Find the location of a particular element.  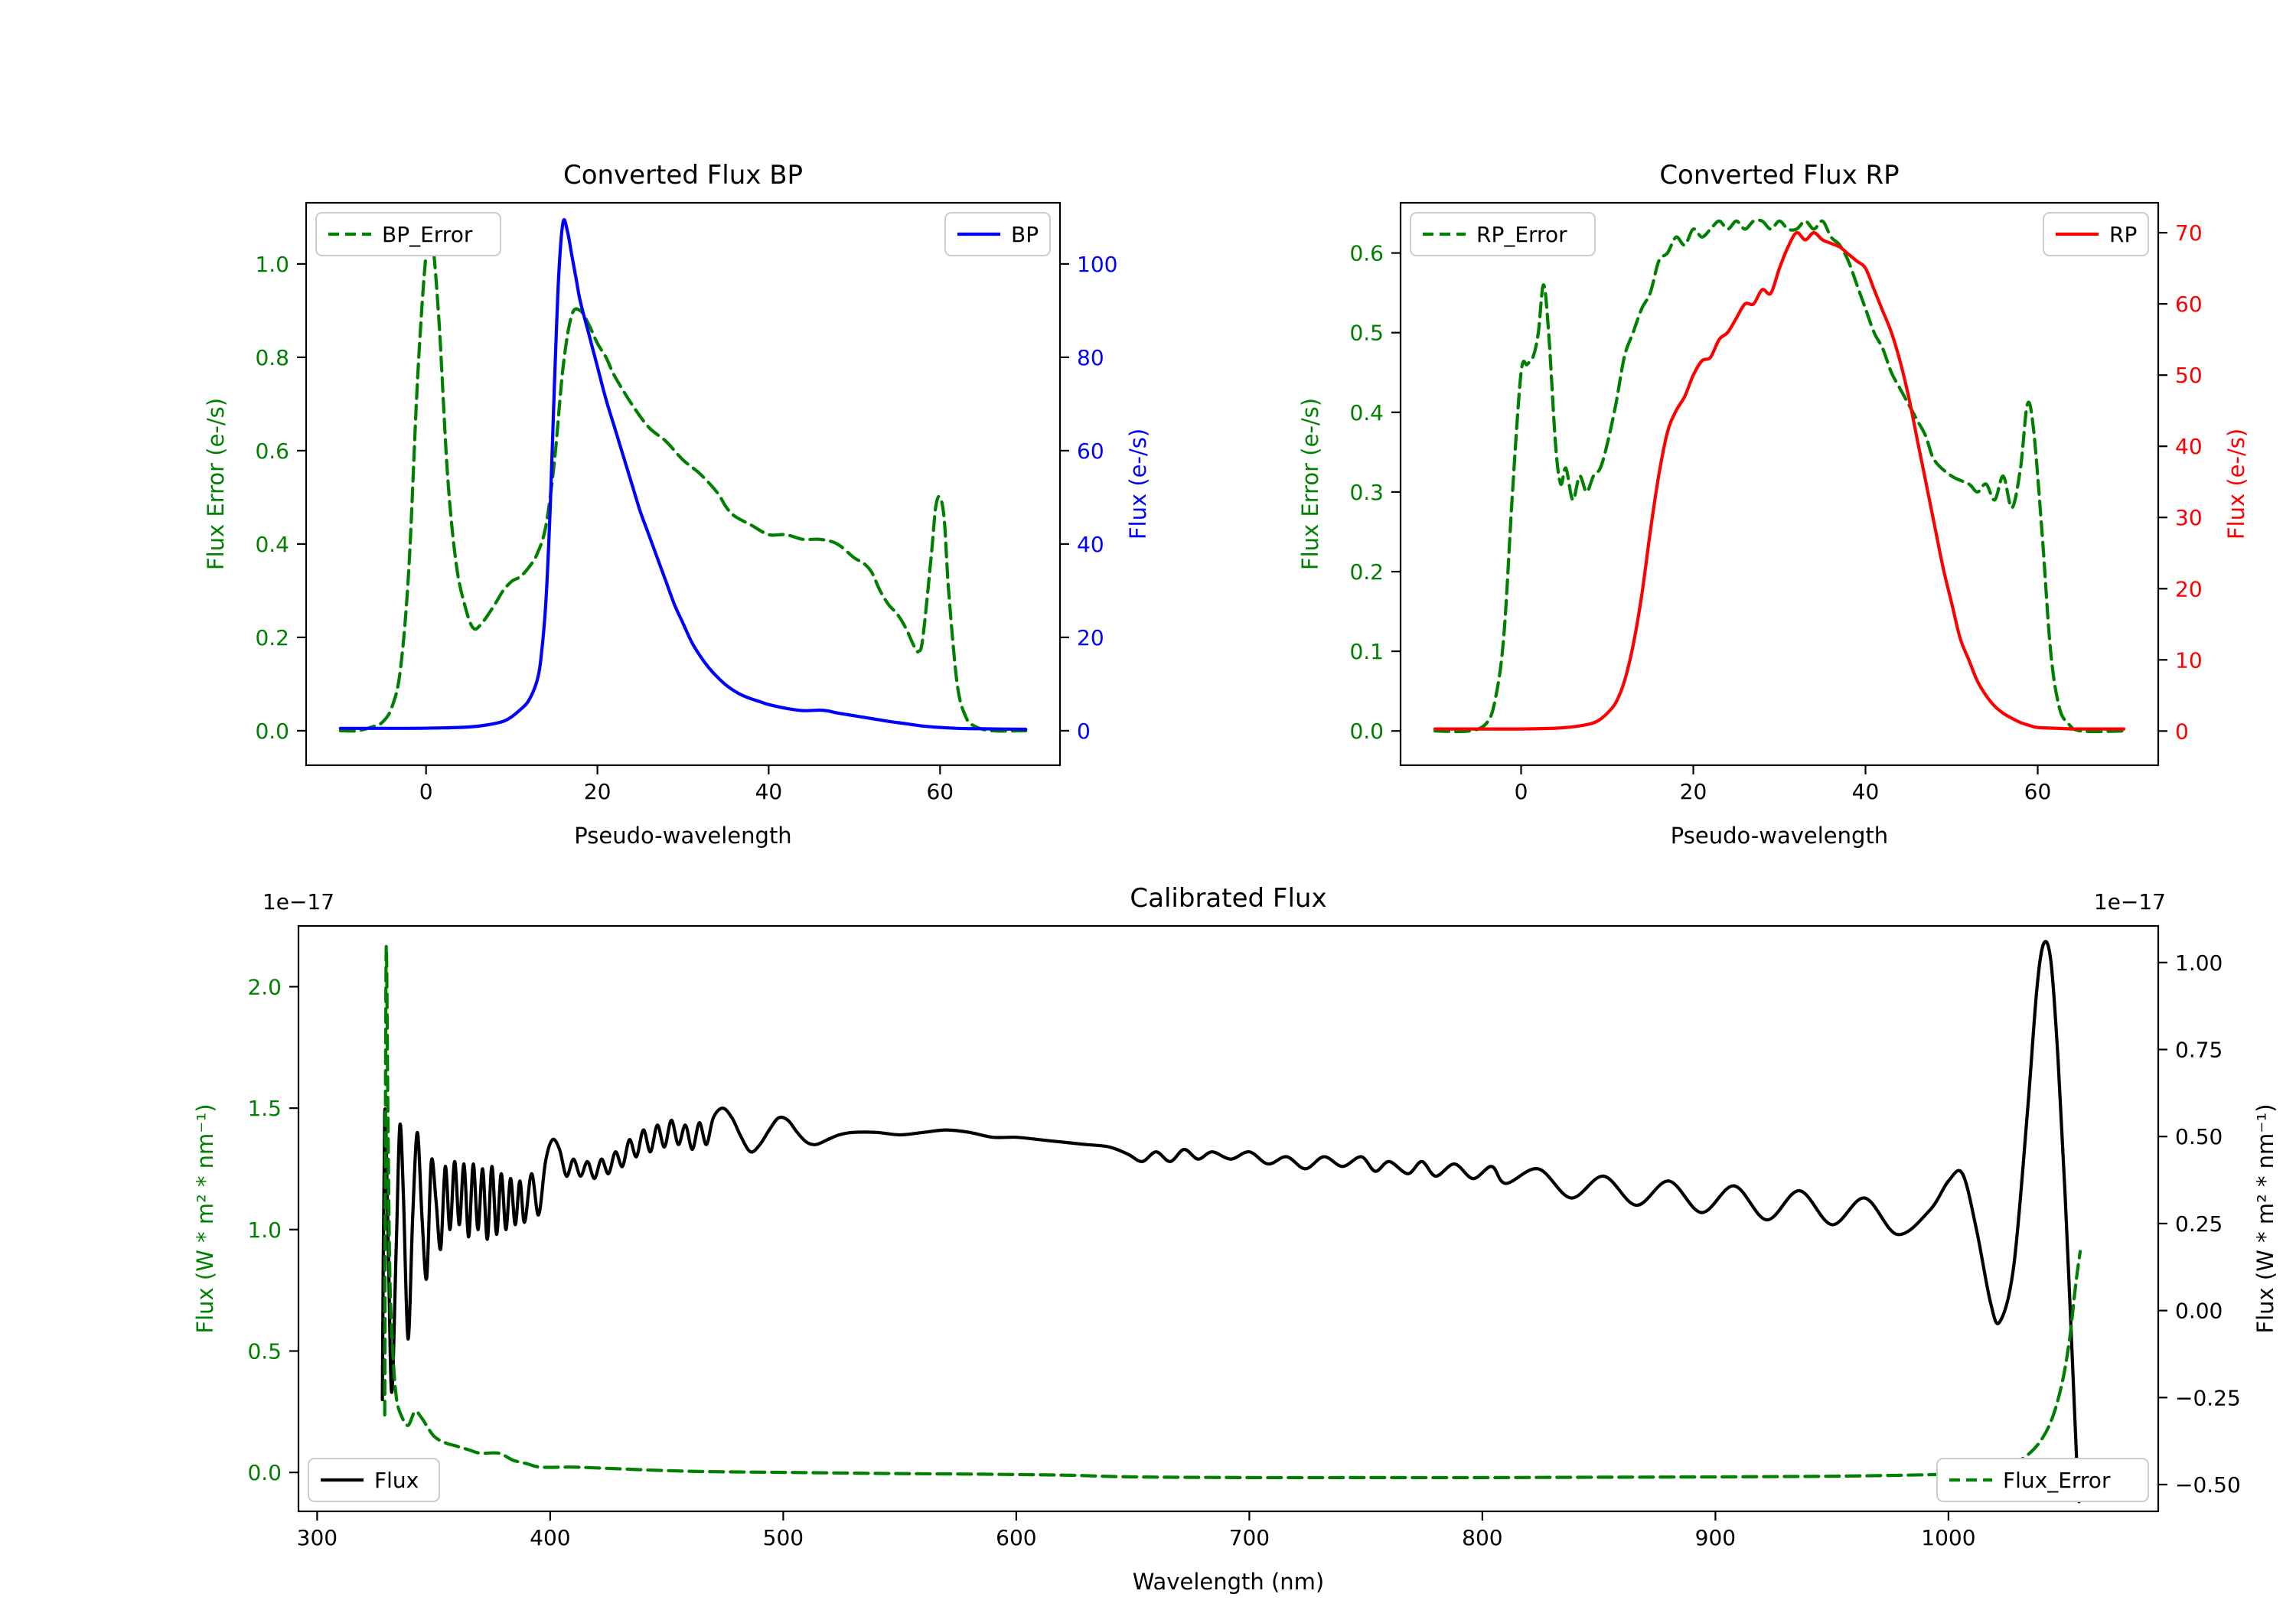

bp-ylabel-right: Flux (e-/s) is located at coordinates (1138, 484).